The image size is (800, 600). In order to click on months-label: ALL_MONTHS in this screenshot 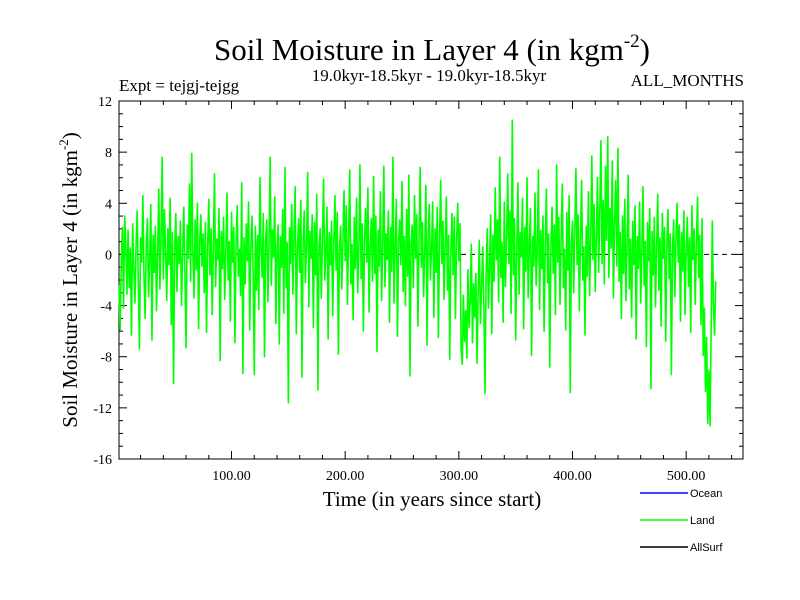, I will do `click(687, 80)`.